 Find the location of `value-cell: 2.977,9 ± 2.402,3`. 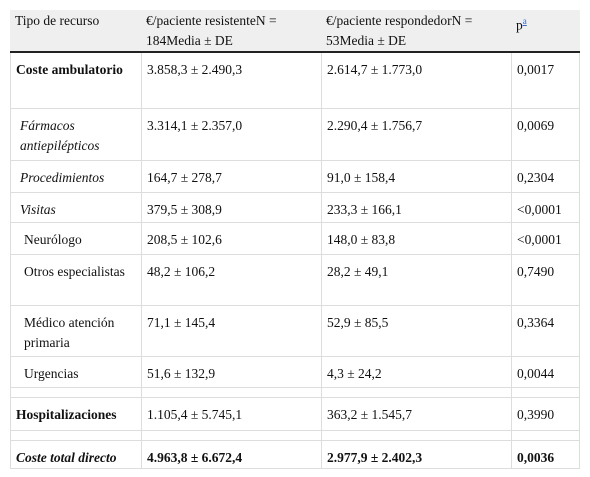

value-cell: 2.977,9 ± 2.402,3 is located at coordinates (416, 454).